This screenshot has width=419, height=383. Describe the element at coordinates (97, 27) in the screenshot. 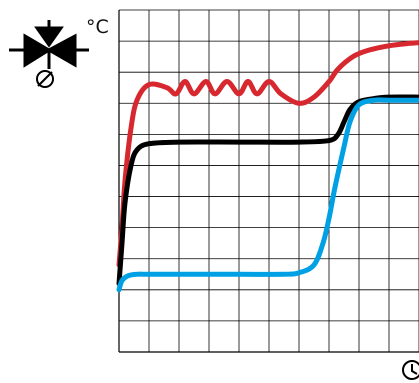

I see `unit-label: °C` at that location.